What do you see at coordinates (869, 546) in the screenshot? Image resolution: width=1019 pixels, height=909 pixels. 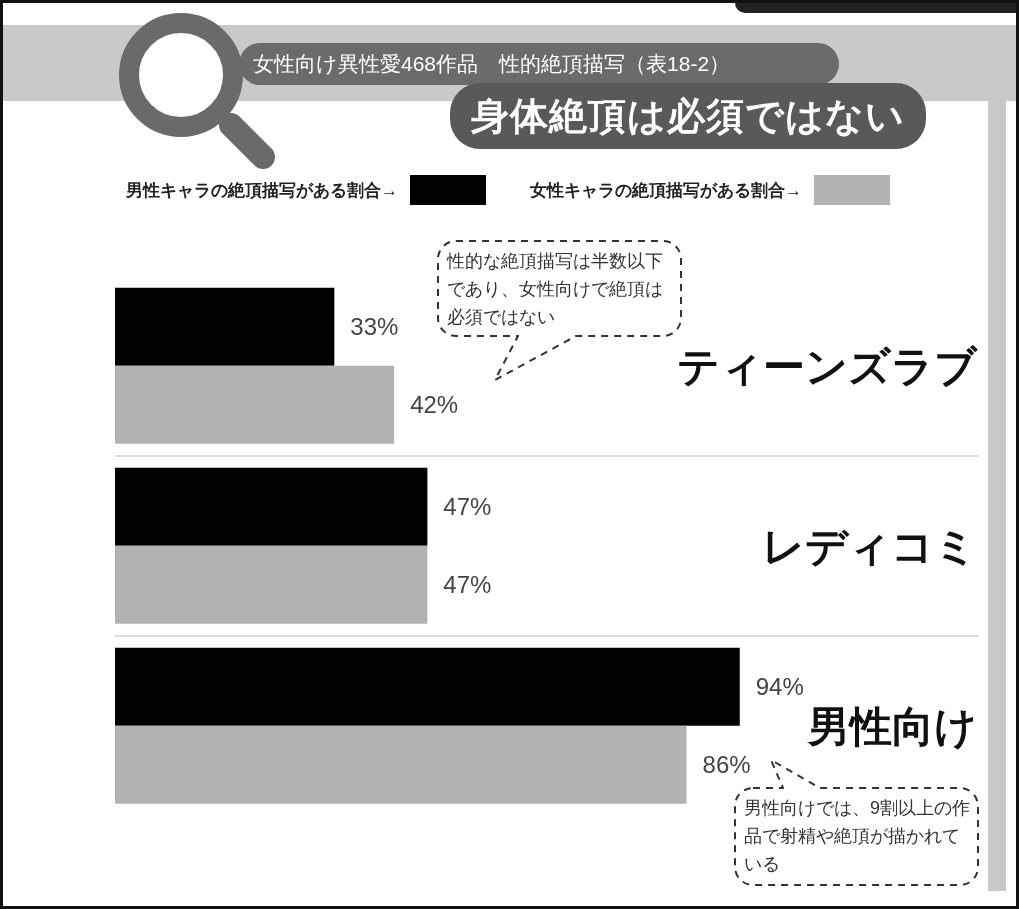 I see `y-tick-label: レディコミ` at bounding box center [869, 546].